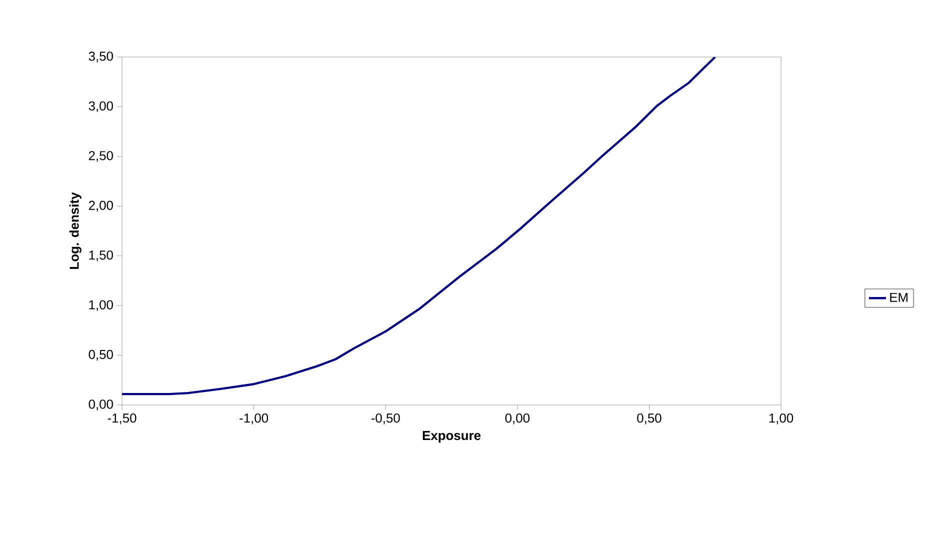 The width and height of the screenshot is (939, 534). Describe the element at coordinates (100, 206) in the screenshot. I see `y-tick-label: 2,00` at that location.